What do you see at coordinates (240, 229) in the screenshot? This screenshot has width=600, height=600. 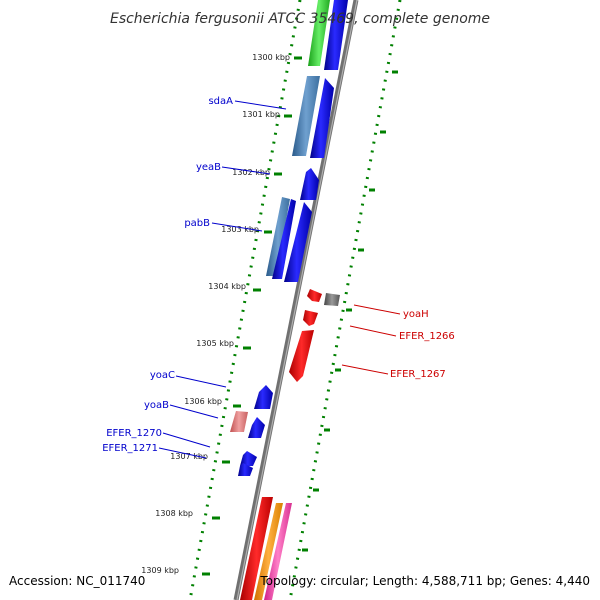 I see `kbp-label: 1303 kbp` at bounding box center [240, 229].